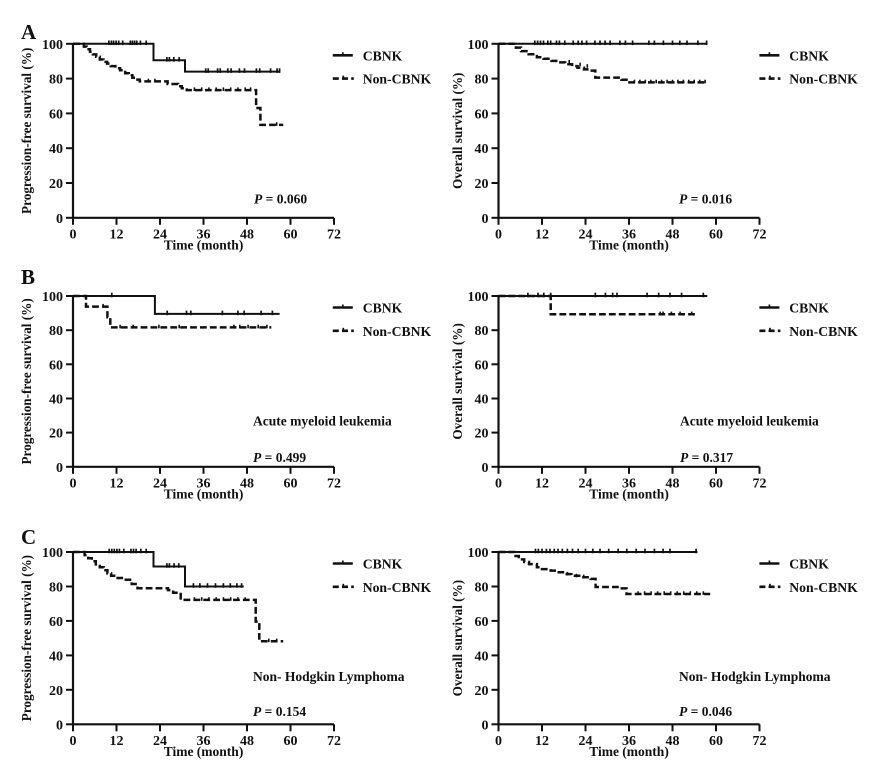 Image resolution: width=870 pixels, height=775 pixels. Describe the element at coordinates (279, 711) in the screenshot. I see `svg-text: P = 0.154` at that location.